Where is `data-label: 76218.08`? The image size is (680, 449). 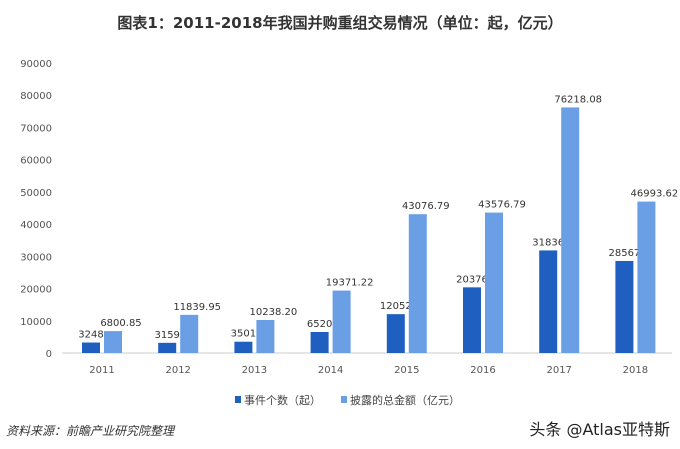 data-label: 76218.08 is located at coordinates (578, 99).